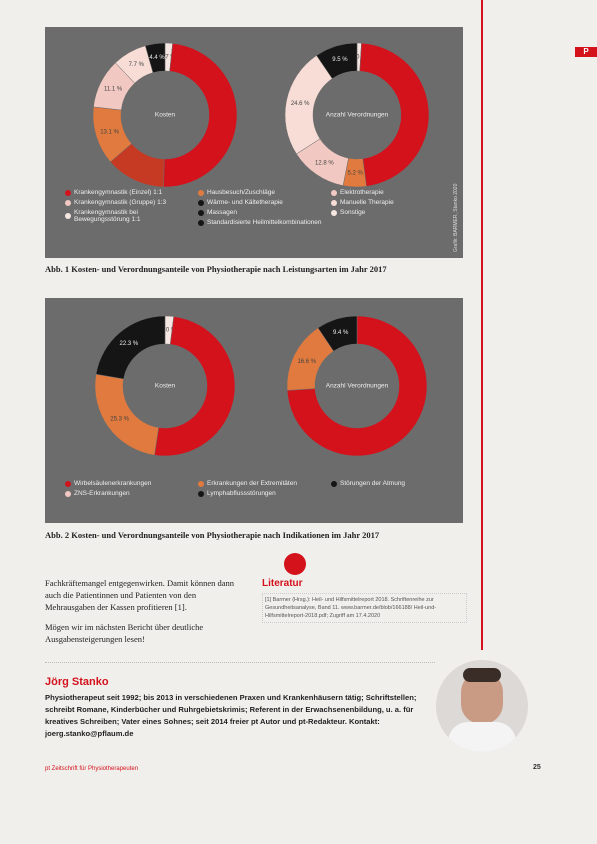 The width and height of the screenshot is (597, 844). I want to click on page-number: 25, so click(537, 767).